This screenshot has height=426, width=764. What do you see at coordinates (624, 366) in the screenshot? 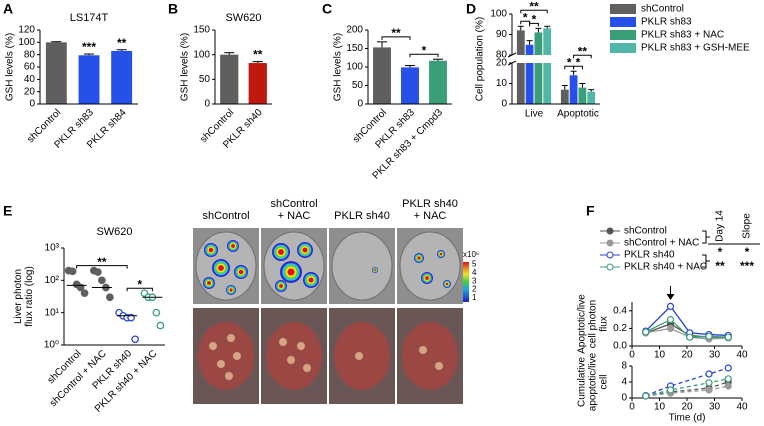
I see `y-tick-label: 8` at bounding box center [624, 366].